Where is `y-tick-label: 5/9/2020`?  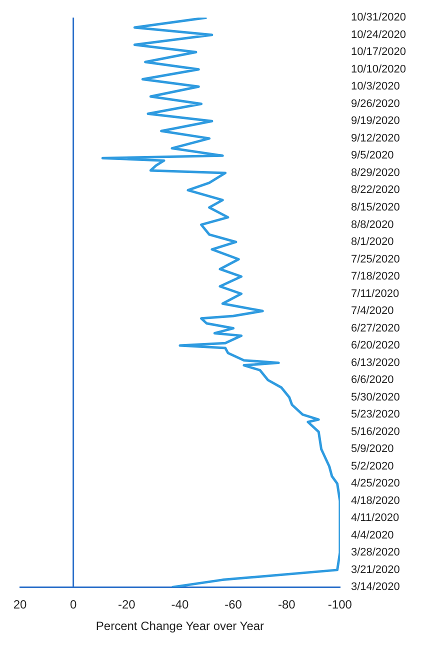 y-tick-label: 5/9/2020 is located at coordinates (372, 449).